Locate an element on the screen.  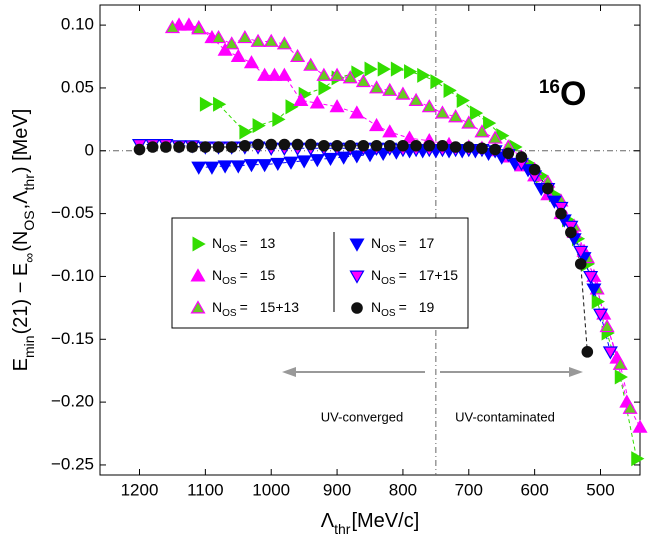
y-axis-label: Emin(21) − E∞(NOS,Λthr) [MeV] is located at coordinates (23, 240).